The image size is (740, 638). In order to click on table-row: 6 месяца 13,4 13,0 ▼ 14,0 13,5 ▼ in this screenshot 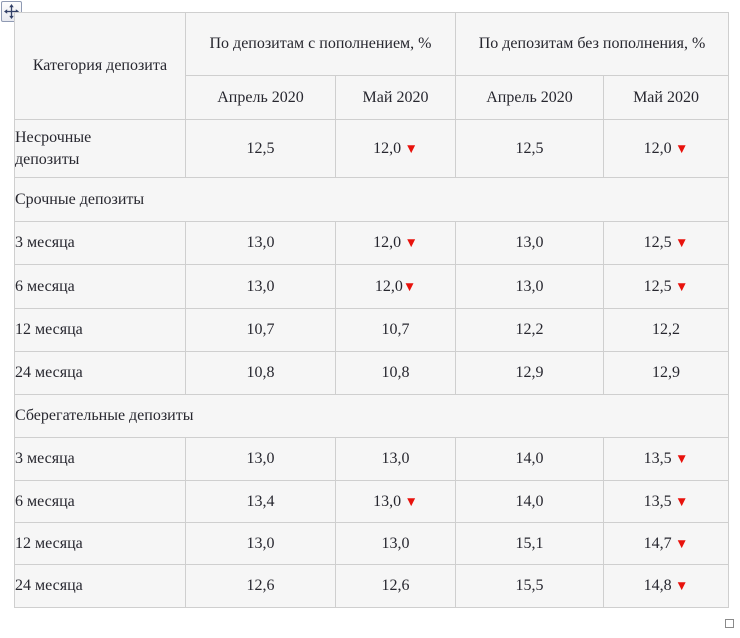, I will do `click(372, 501)`.